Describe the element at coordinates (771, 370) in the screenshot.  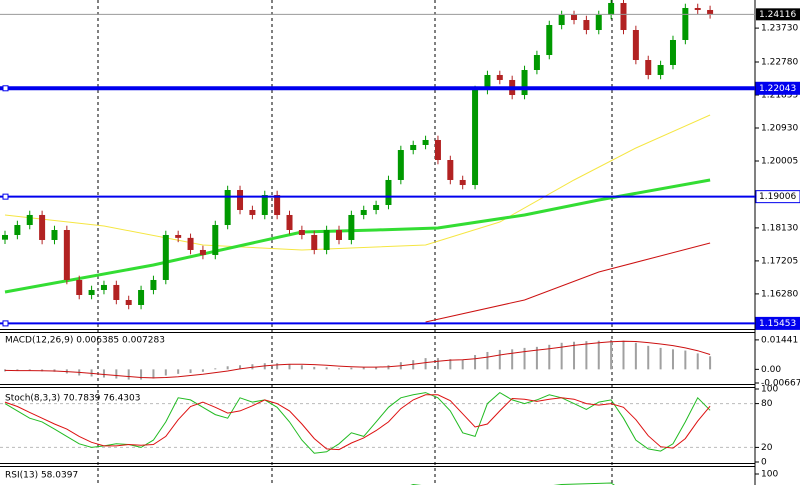
I see `y-tick-label: 0.00` at that location.